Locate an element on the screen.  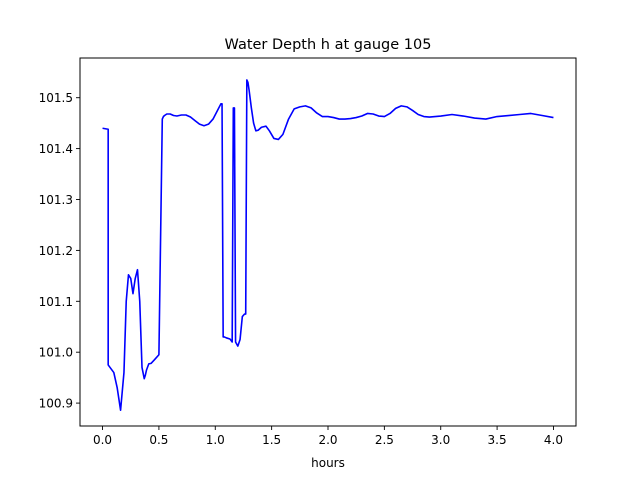
chart-title: Water Depth h at gauge 105 is located at coordinates (328, 45).